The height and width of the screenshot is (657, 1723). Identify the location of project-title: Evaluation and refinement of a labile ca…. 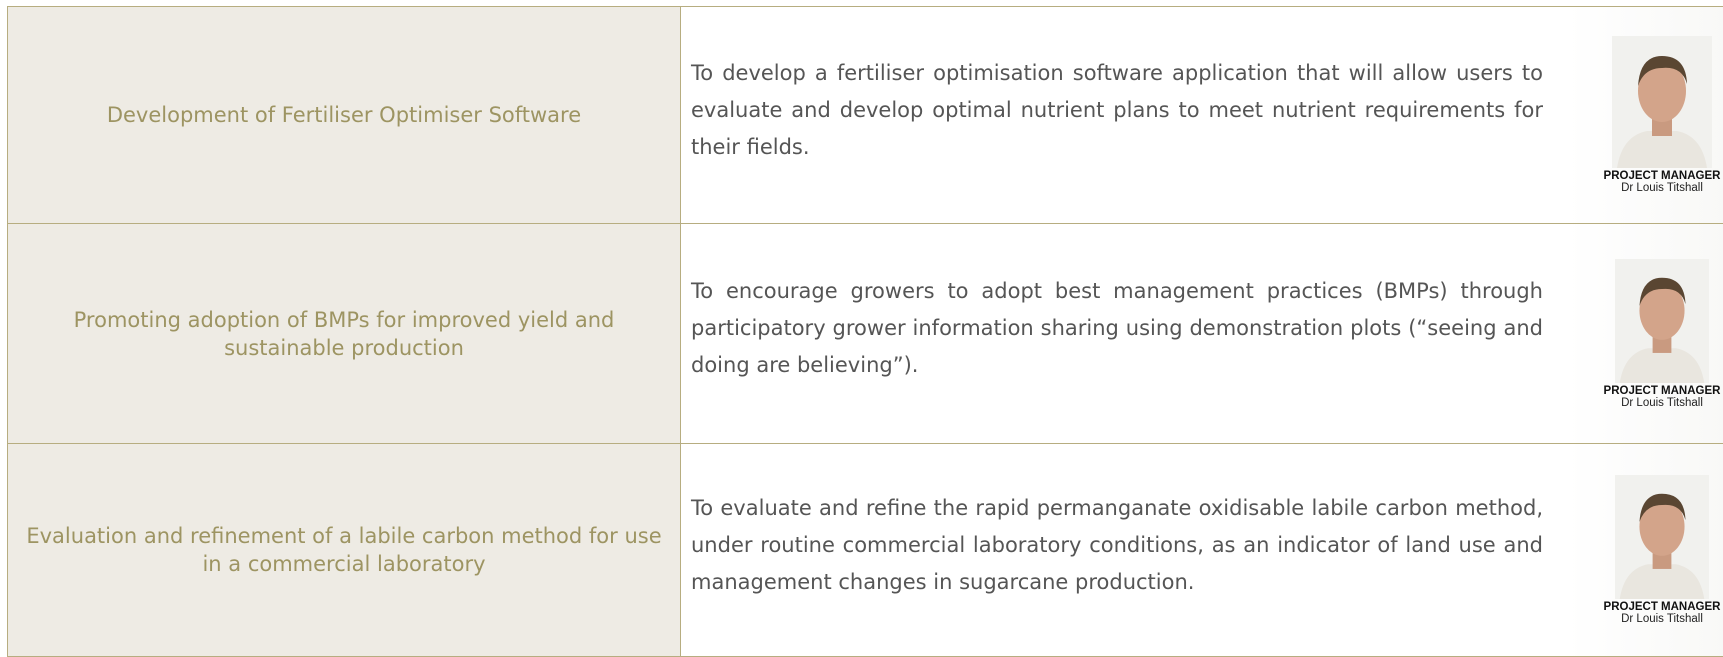
(344, 550).